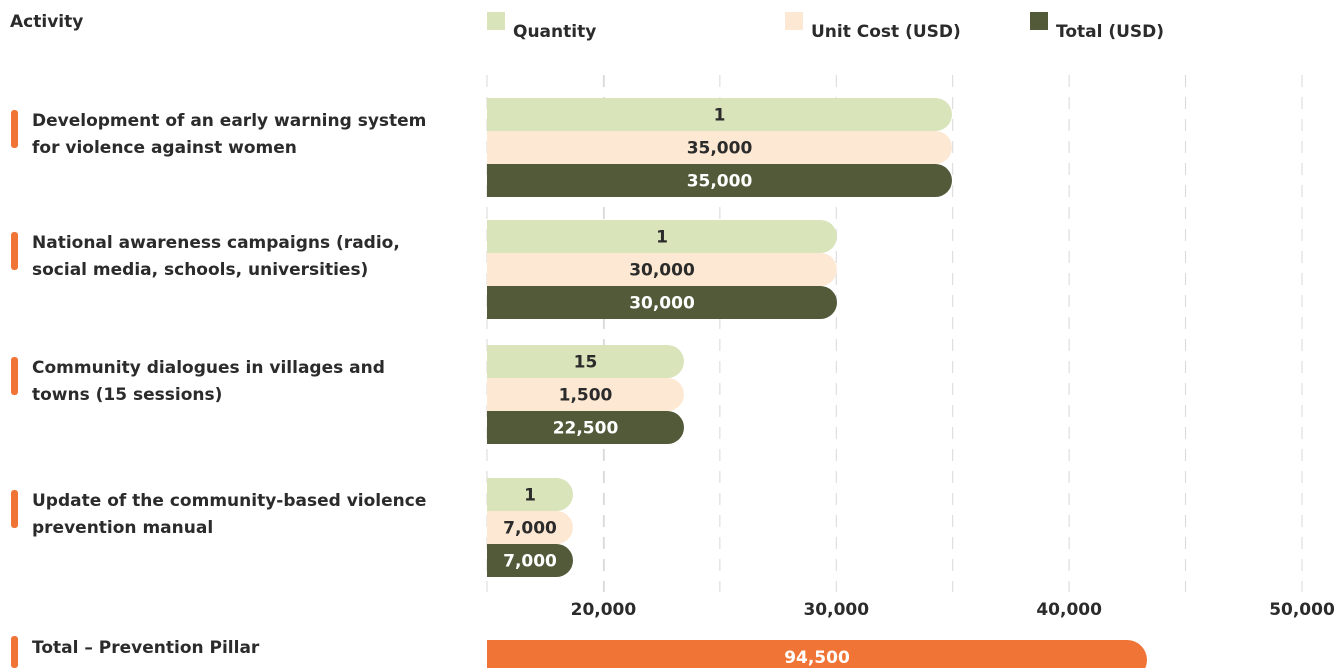  What do you see at coordinates (164, 148) in the screenshot?
I see `category-label: for violence against women` at bounding box center [164, 148].